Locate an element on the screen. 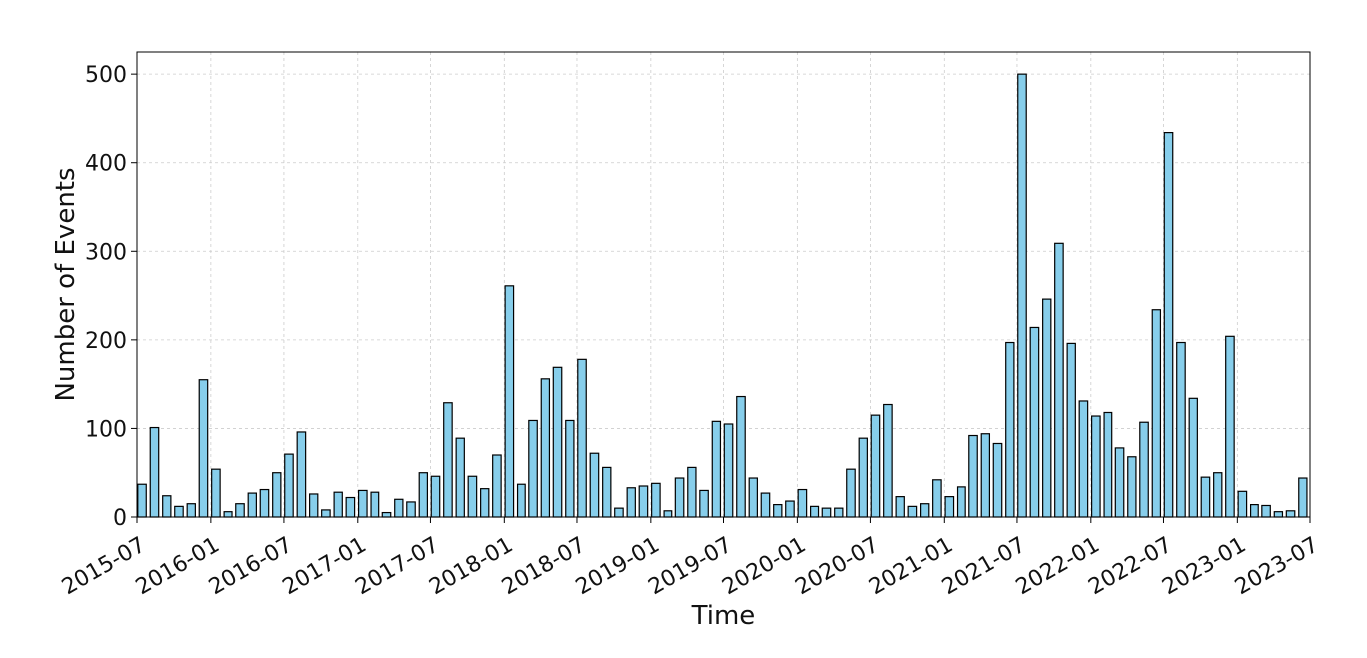 This screenshot has height=658, width=1367. y-tick-label: 300 is located at coordinates (106, 252).